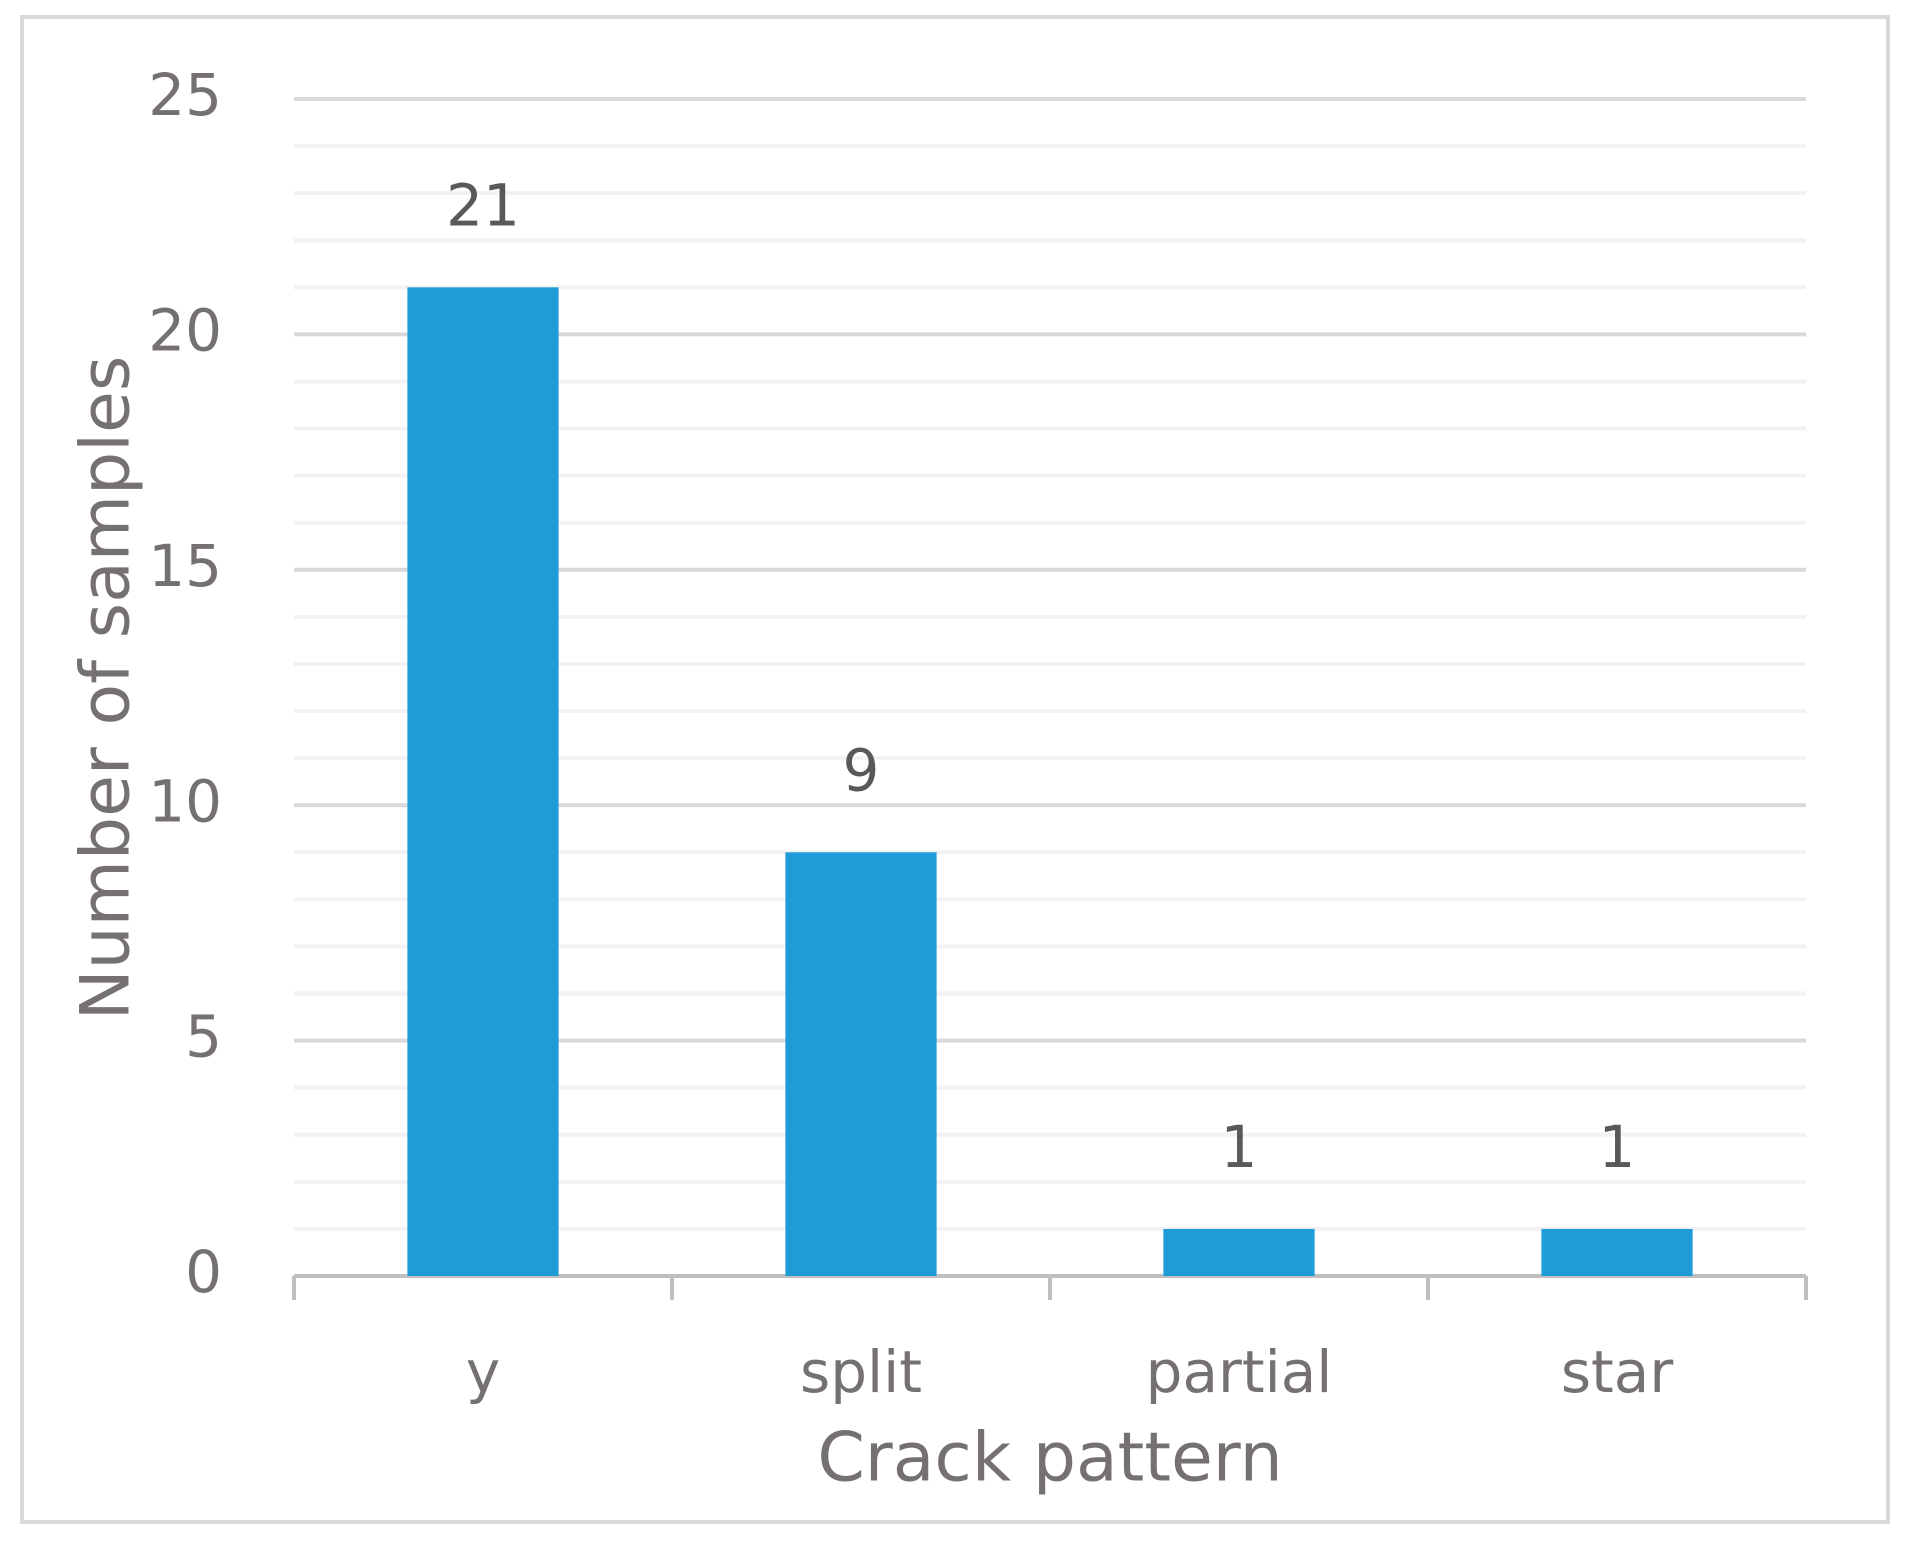 The height and width of the screenshot is (1546, 1910). I want to click on x-tick-label: split, so click(861, 1372).